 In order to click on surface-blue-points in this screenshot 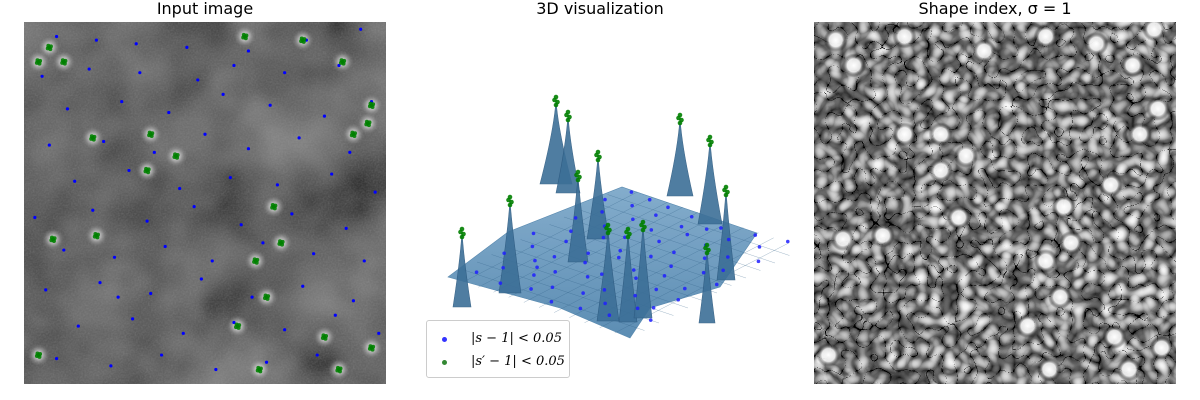, I will do `click(632, 256)`.